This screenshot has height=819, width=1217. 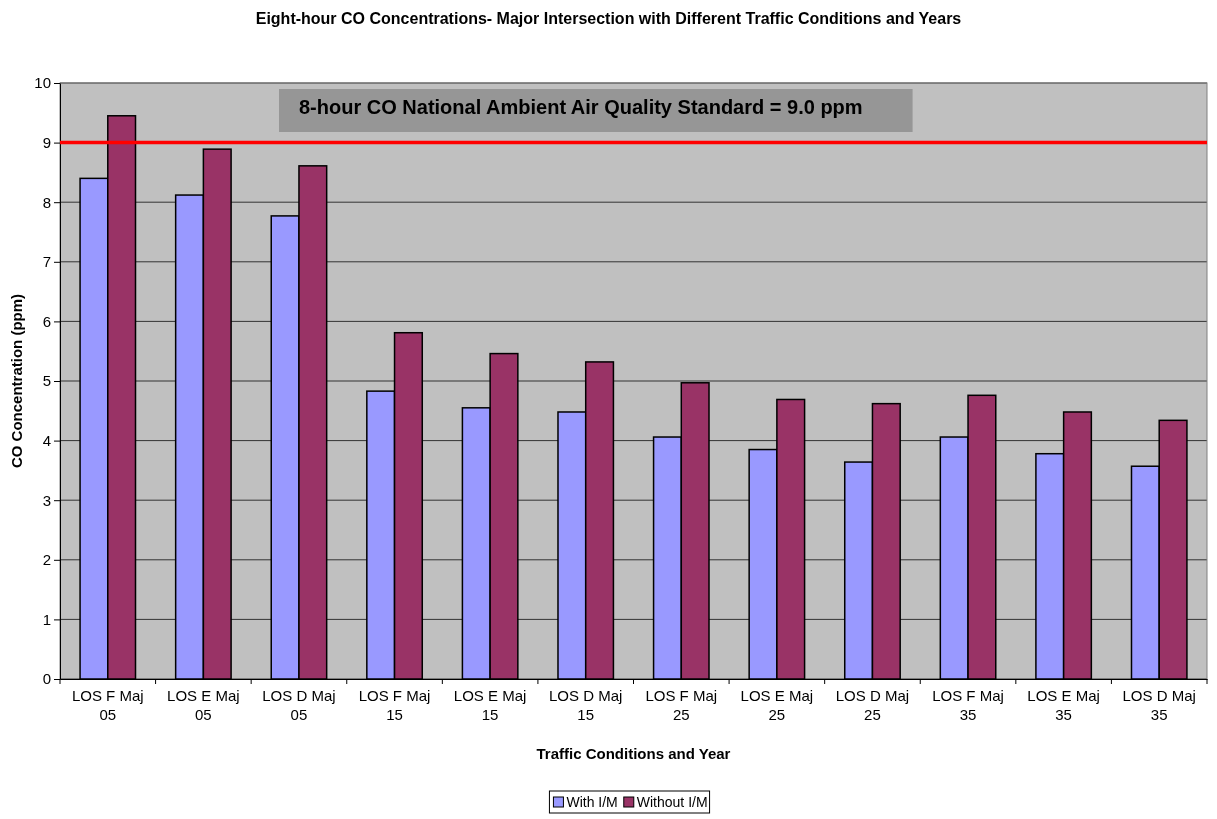 I want to click on y-tick-label: 3, so click(x=46, y=500).